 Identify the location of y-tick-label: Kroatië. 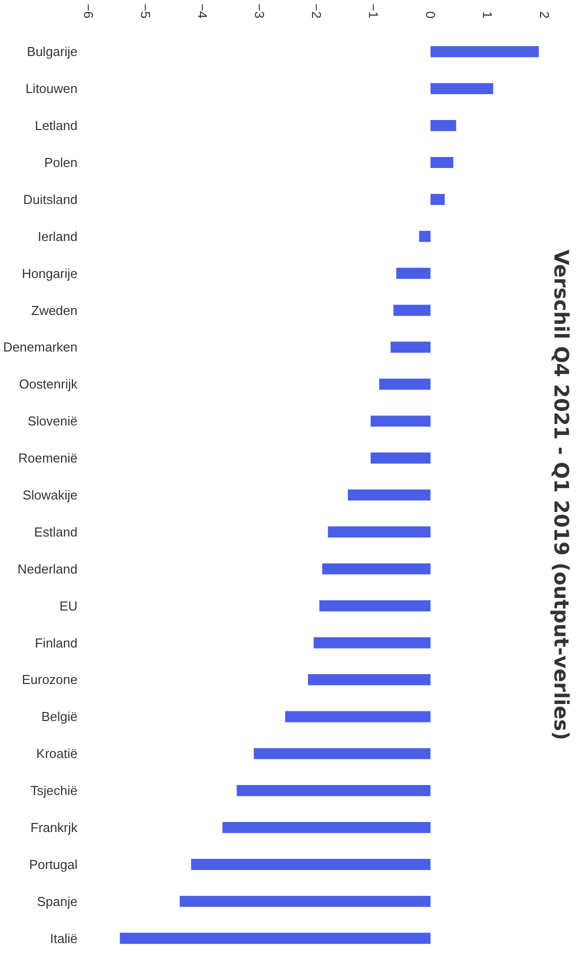
(57, 754).